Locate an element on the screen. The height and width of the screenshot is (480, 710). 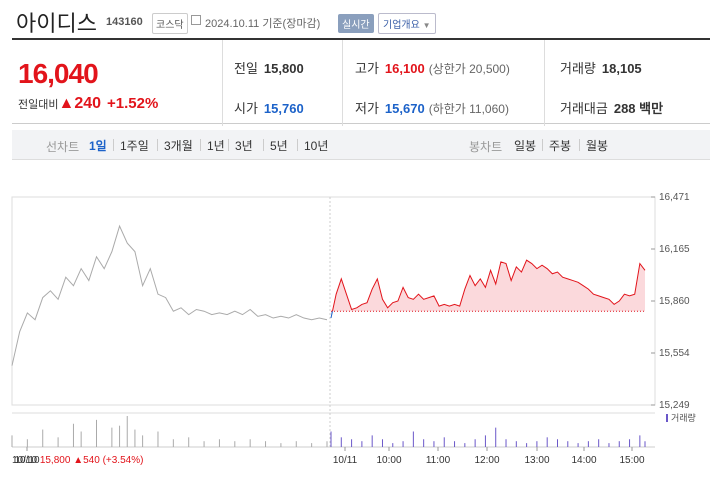
today-line-up is located at coordinates (488, 285).